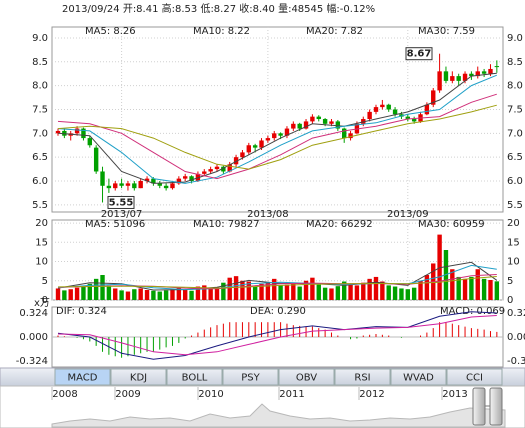  Describe the element at coordinates (479, 406) in the screenshot. I see `range-handle-left` at that location.